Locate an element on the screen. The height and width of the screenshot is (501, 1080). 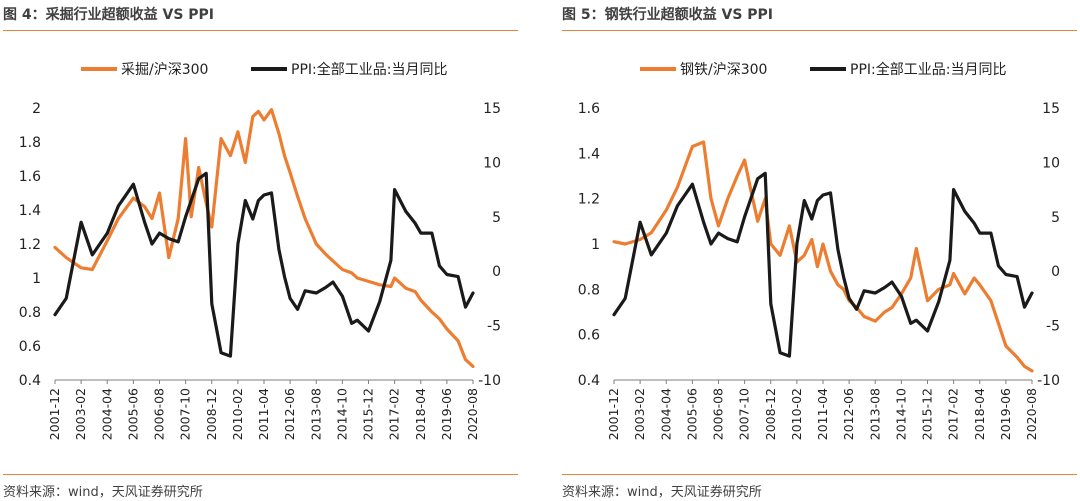
legend-label: 钢铁/沪深300 is located at coordinates (723, 70).